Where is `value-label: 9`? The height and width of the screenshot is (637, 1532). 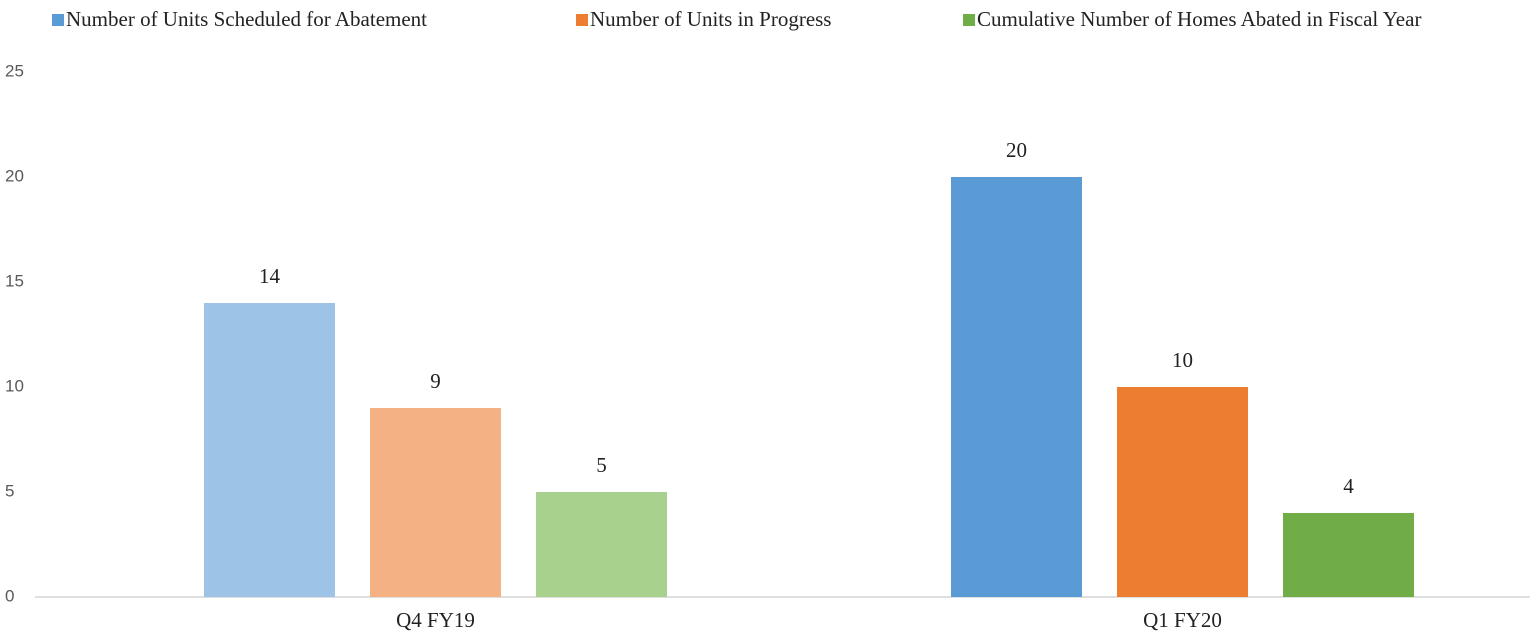 value-label: 9 is located at coordinates (435, 381).